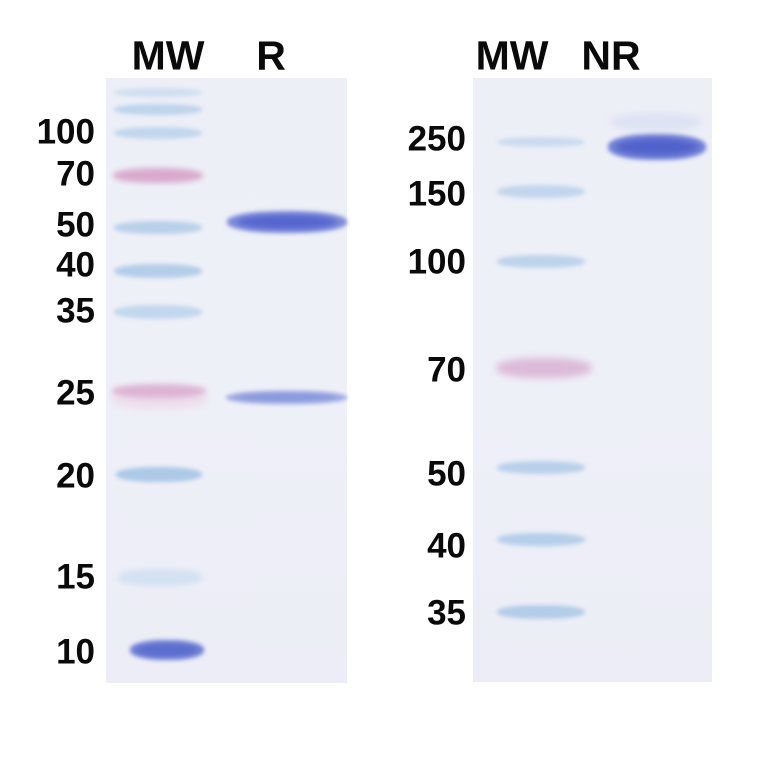 The image size is (764, 764). I want to click on gel-band-core-ladder-10-reduced-gel, so click(167, 650).